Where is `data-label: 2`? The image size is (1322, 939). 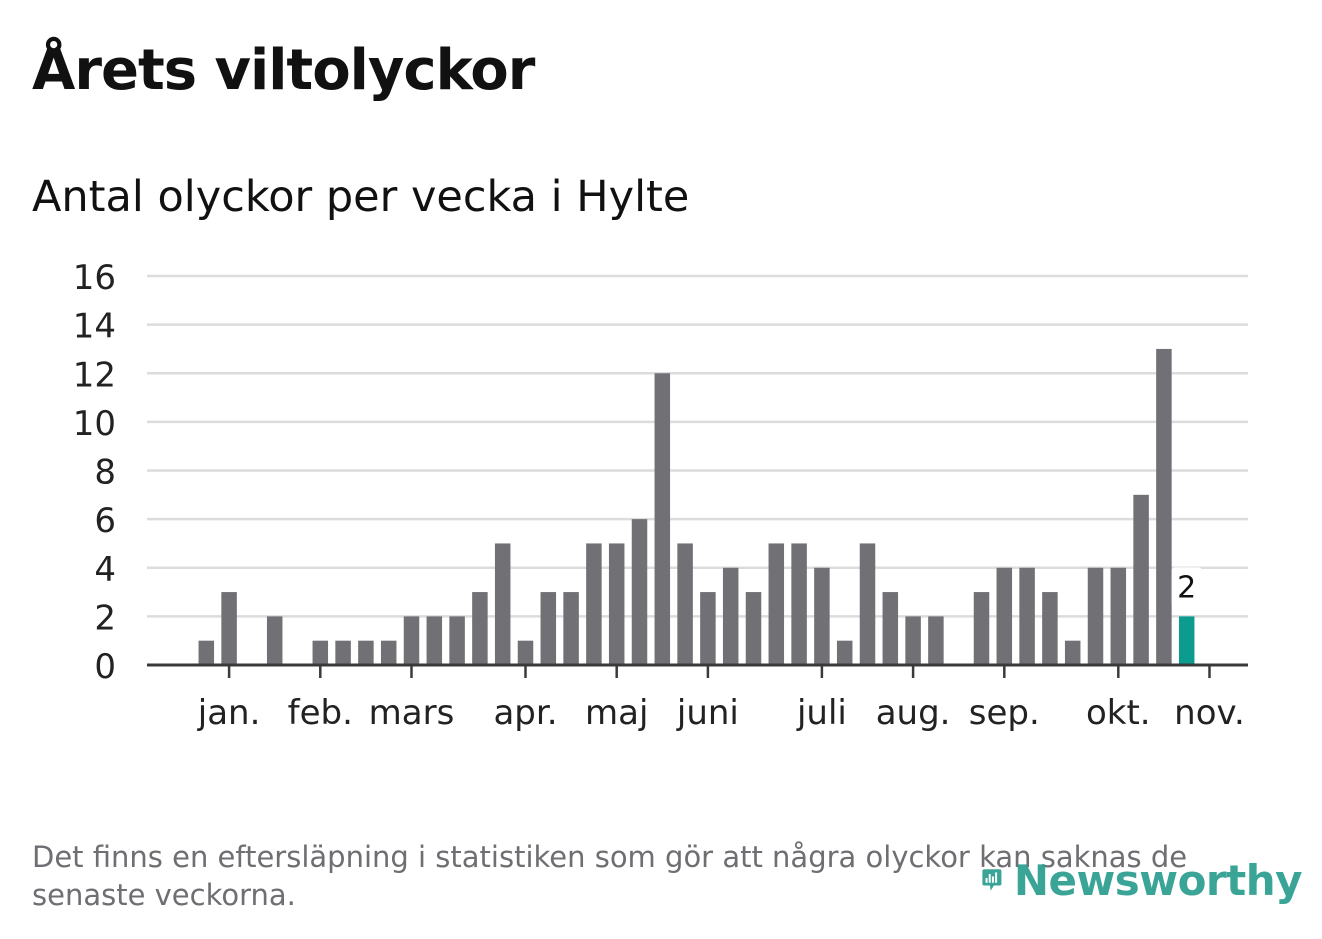 data-label: 2 is located at coordinates (1186, 587).